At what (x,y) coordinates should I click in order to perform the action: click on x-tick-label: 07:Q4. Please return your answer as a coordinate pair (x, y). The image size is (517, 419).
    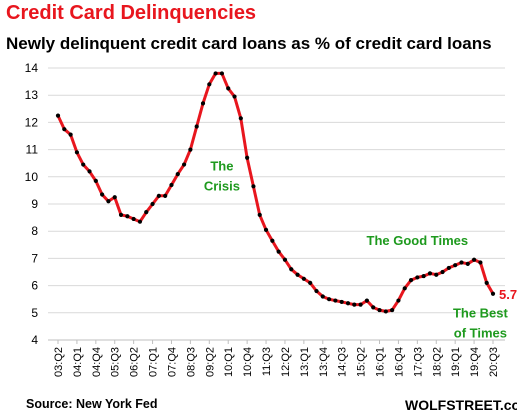
    Looking at the image, I should click on (172, 362).